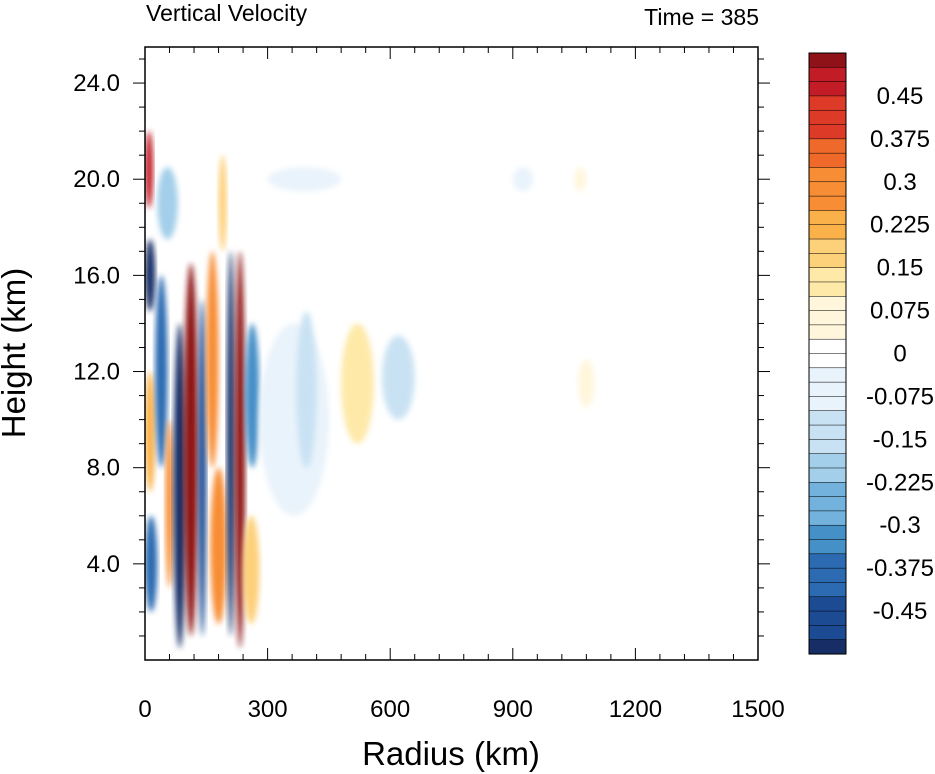  Describe the element at coordinates (899, 182) in the screenshot. I see `colorbar-label: 0.3` at that location.